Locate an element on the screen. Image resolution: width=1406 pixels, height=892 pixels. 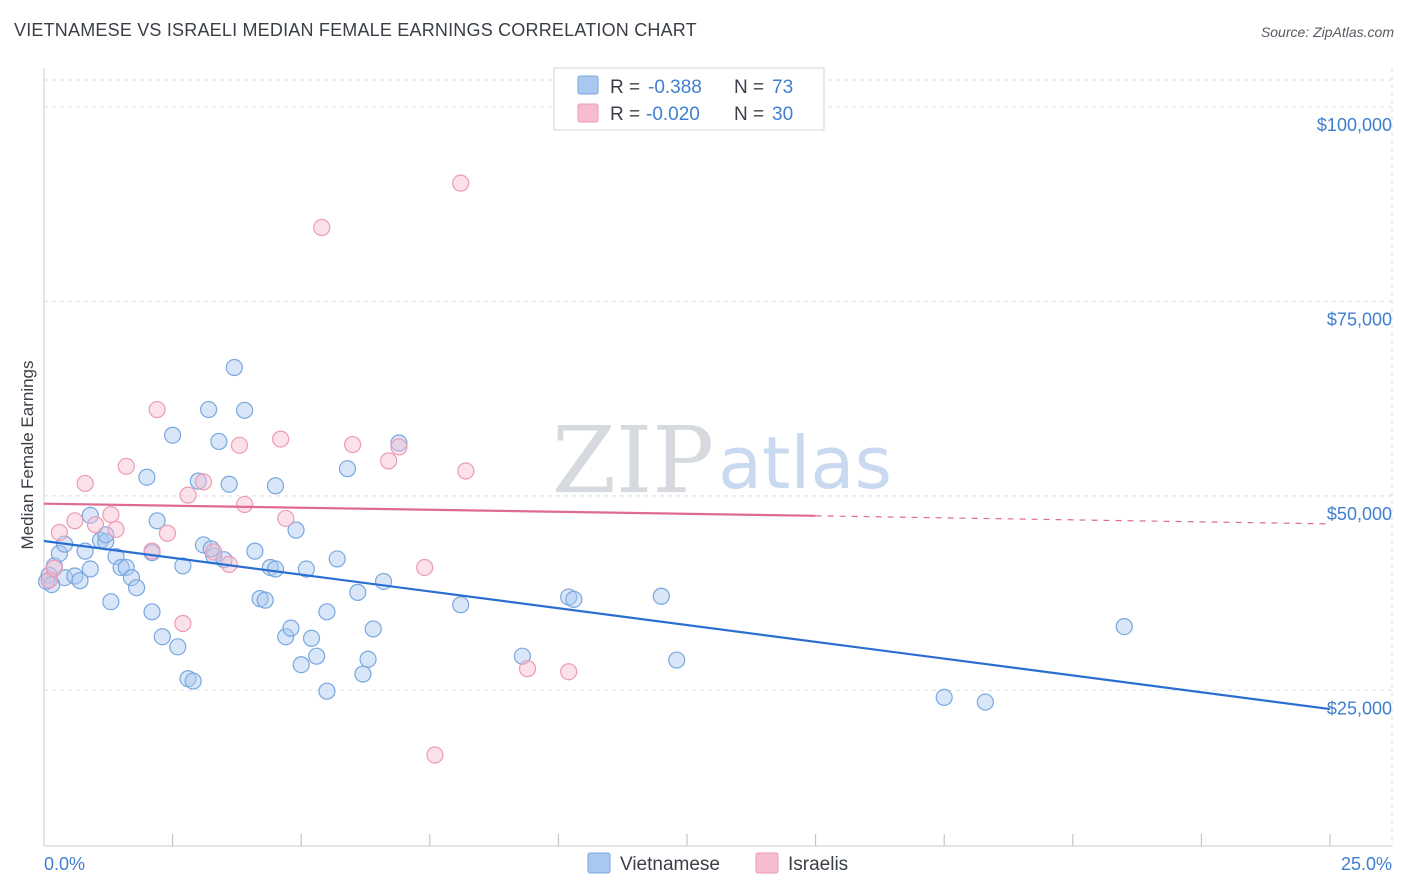
series-legend: Vietnamese Israelis is located at coordinates (717, 863).